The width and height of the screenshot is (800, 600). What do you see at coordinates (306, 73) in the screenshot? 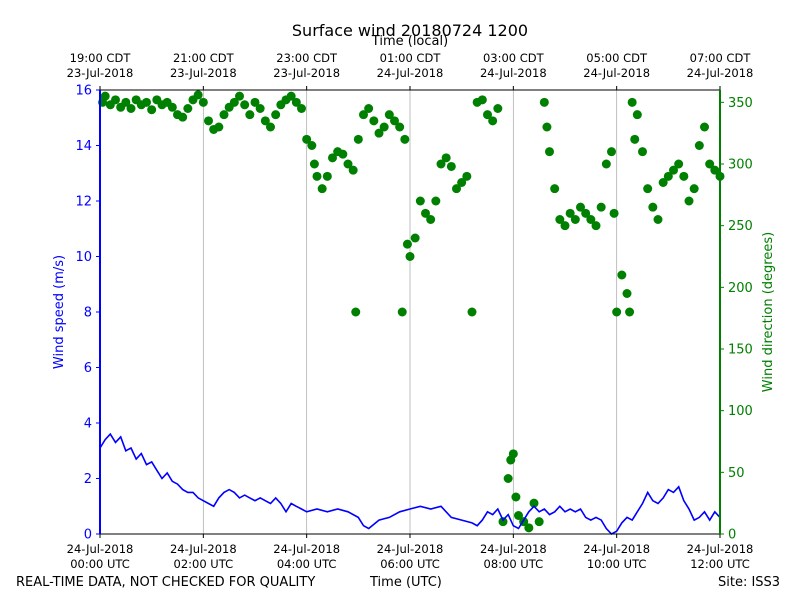
I see `top-tick-date: 23-Jul-2018` at bounding box center [306, 73].